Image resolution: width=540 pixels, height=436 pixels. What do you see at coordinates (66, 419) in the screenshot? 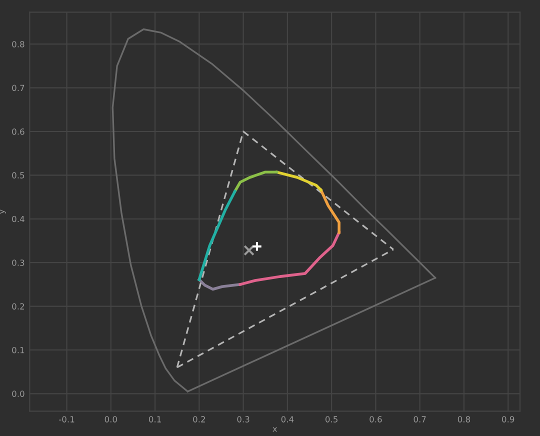
I see `x-tick-label: -0.1` at bounding box center [66, 419].